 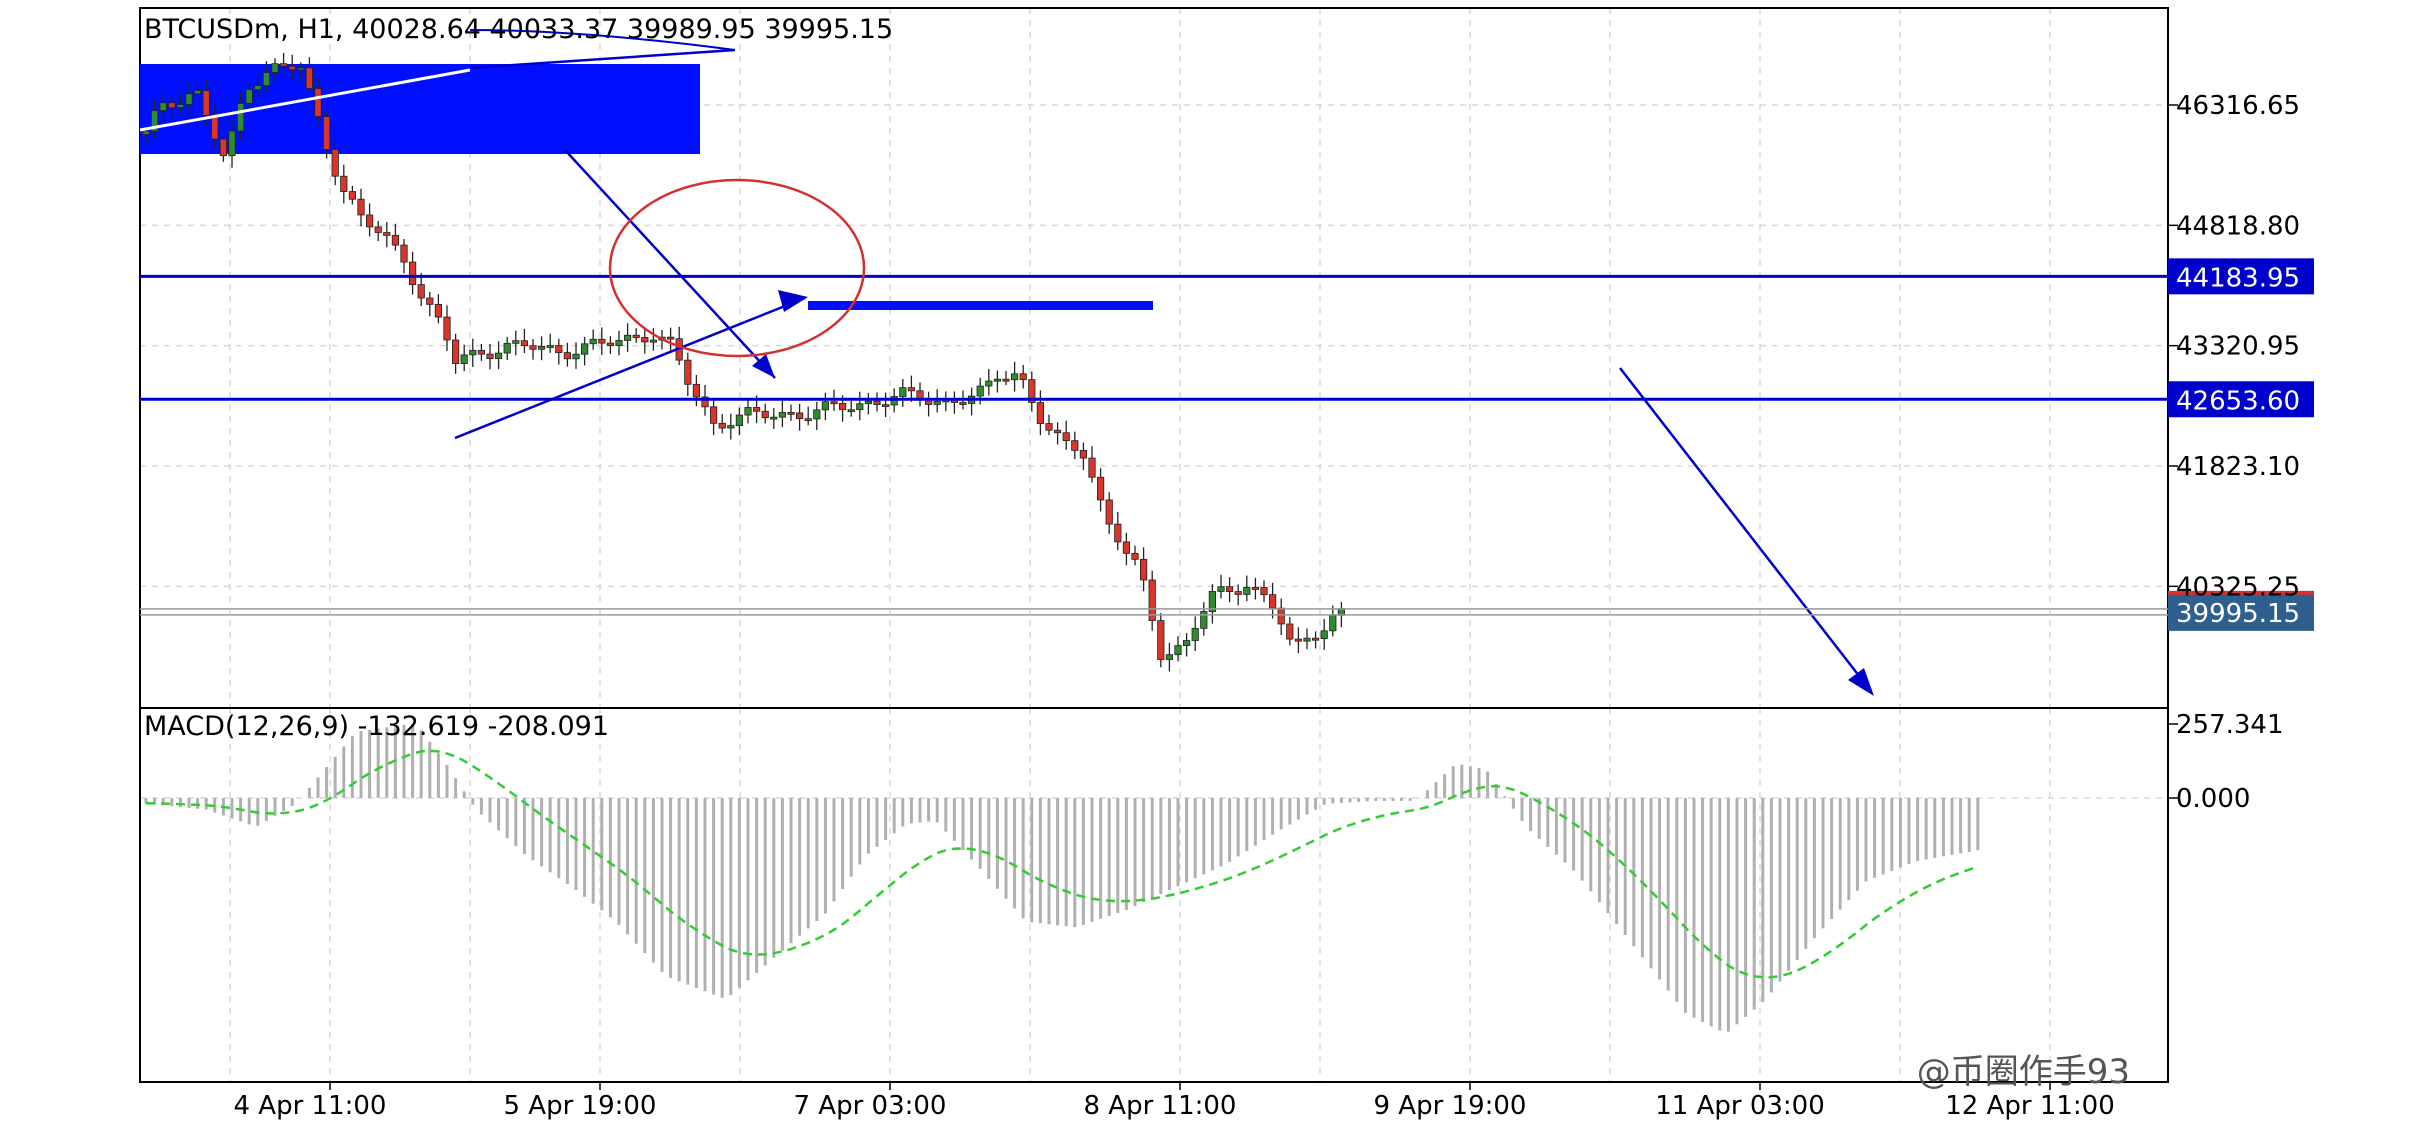 I want to click on current-price-tag-edge, so click(x=2241, y=592).